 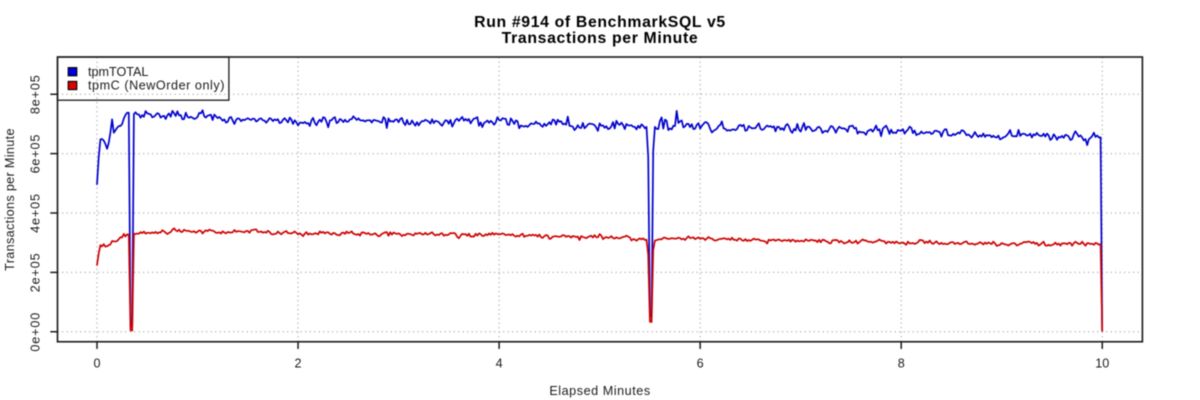 I want to click on svg-text: 8, so click(x=901, y=364).